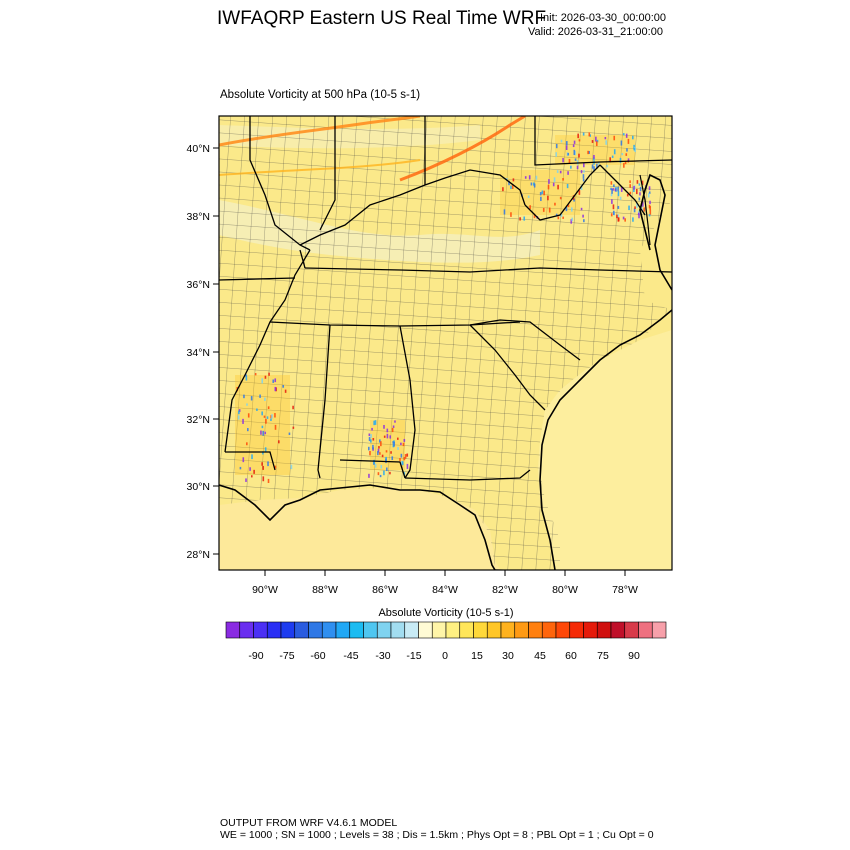 Image resolution: width=850 pixels, height=850 pixels. What do you see at coordinates (385, 590) in the screenshot?
I see `lon-label: 86°W` at bounding box center [385, 590].